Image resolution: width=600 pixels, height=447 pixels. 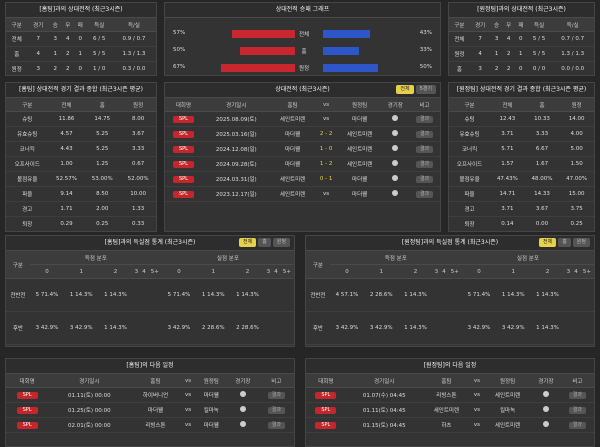 I want to click on graph-row: 67% 원정 50%, so click(x=302, y=68).